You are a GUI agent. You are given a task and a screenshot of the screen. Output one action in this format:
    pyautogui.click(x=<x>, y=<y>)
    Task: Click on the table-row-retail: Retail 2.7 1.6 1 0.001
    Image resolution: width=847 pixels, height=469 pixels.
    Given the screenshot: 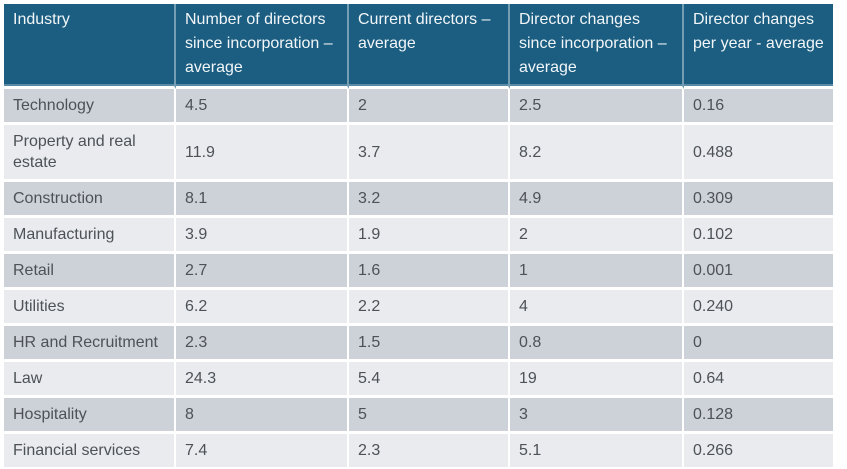 What is the action you would take?
    pyautogui.click(x=418, y=272)
    